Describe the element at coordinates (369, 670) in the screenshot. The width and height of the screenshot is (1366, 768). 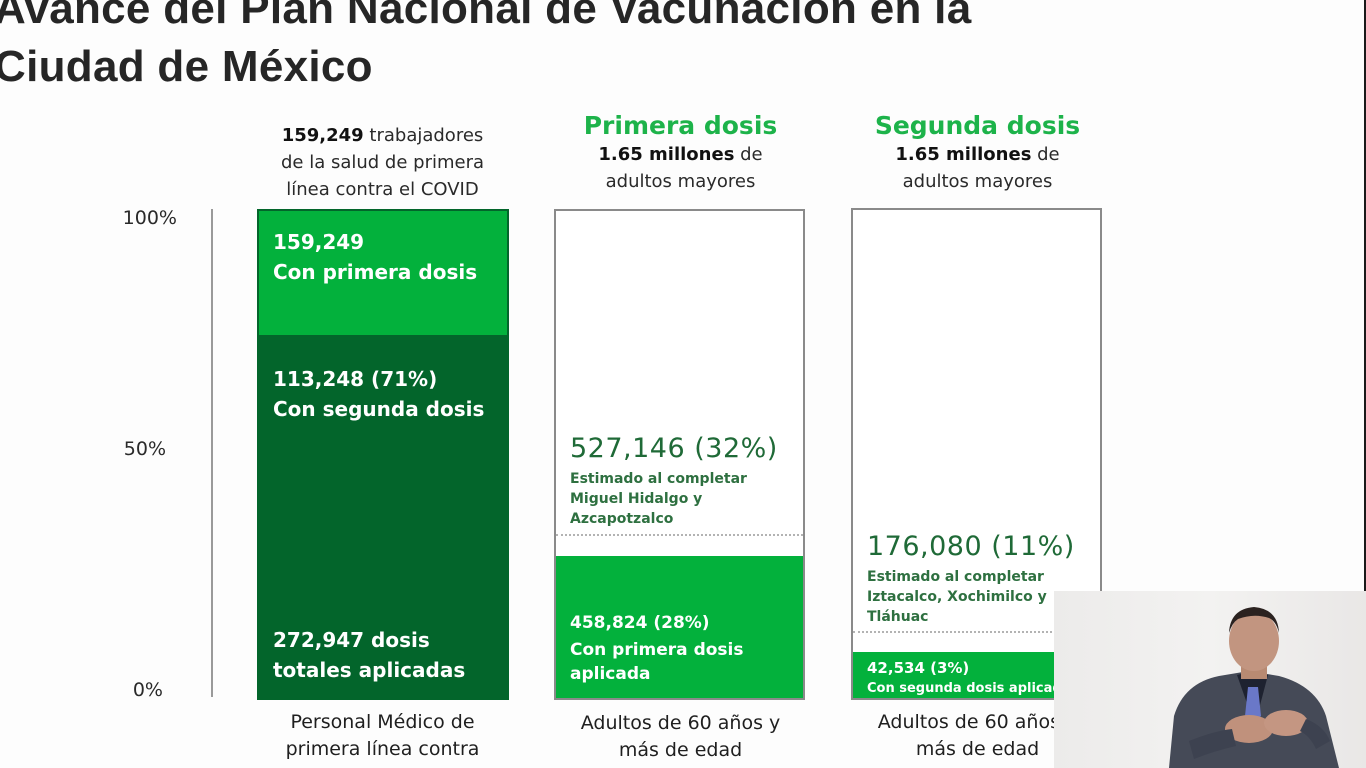
I see `total-doses-line2: totales aplicadas` at that location.